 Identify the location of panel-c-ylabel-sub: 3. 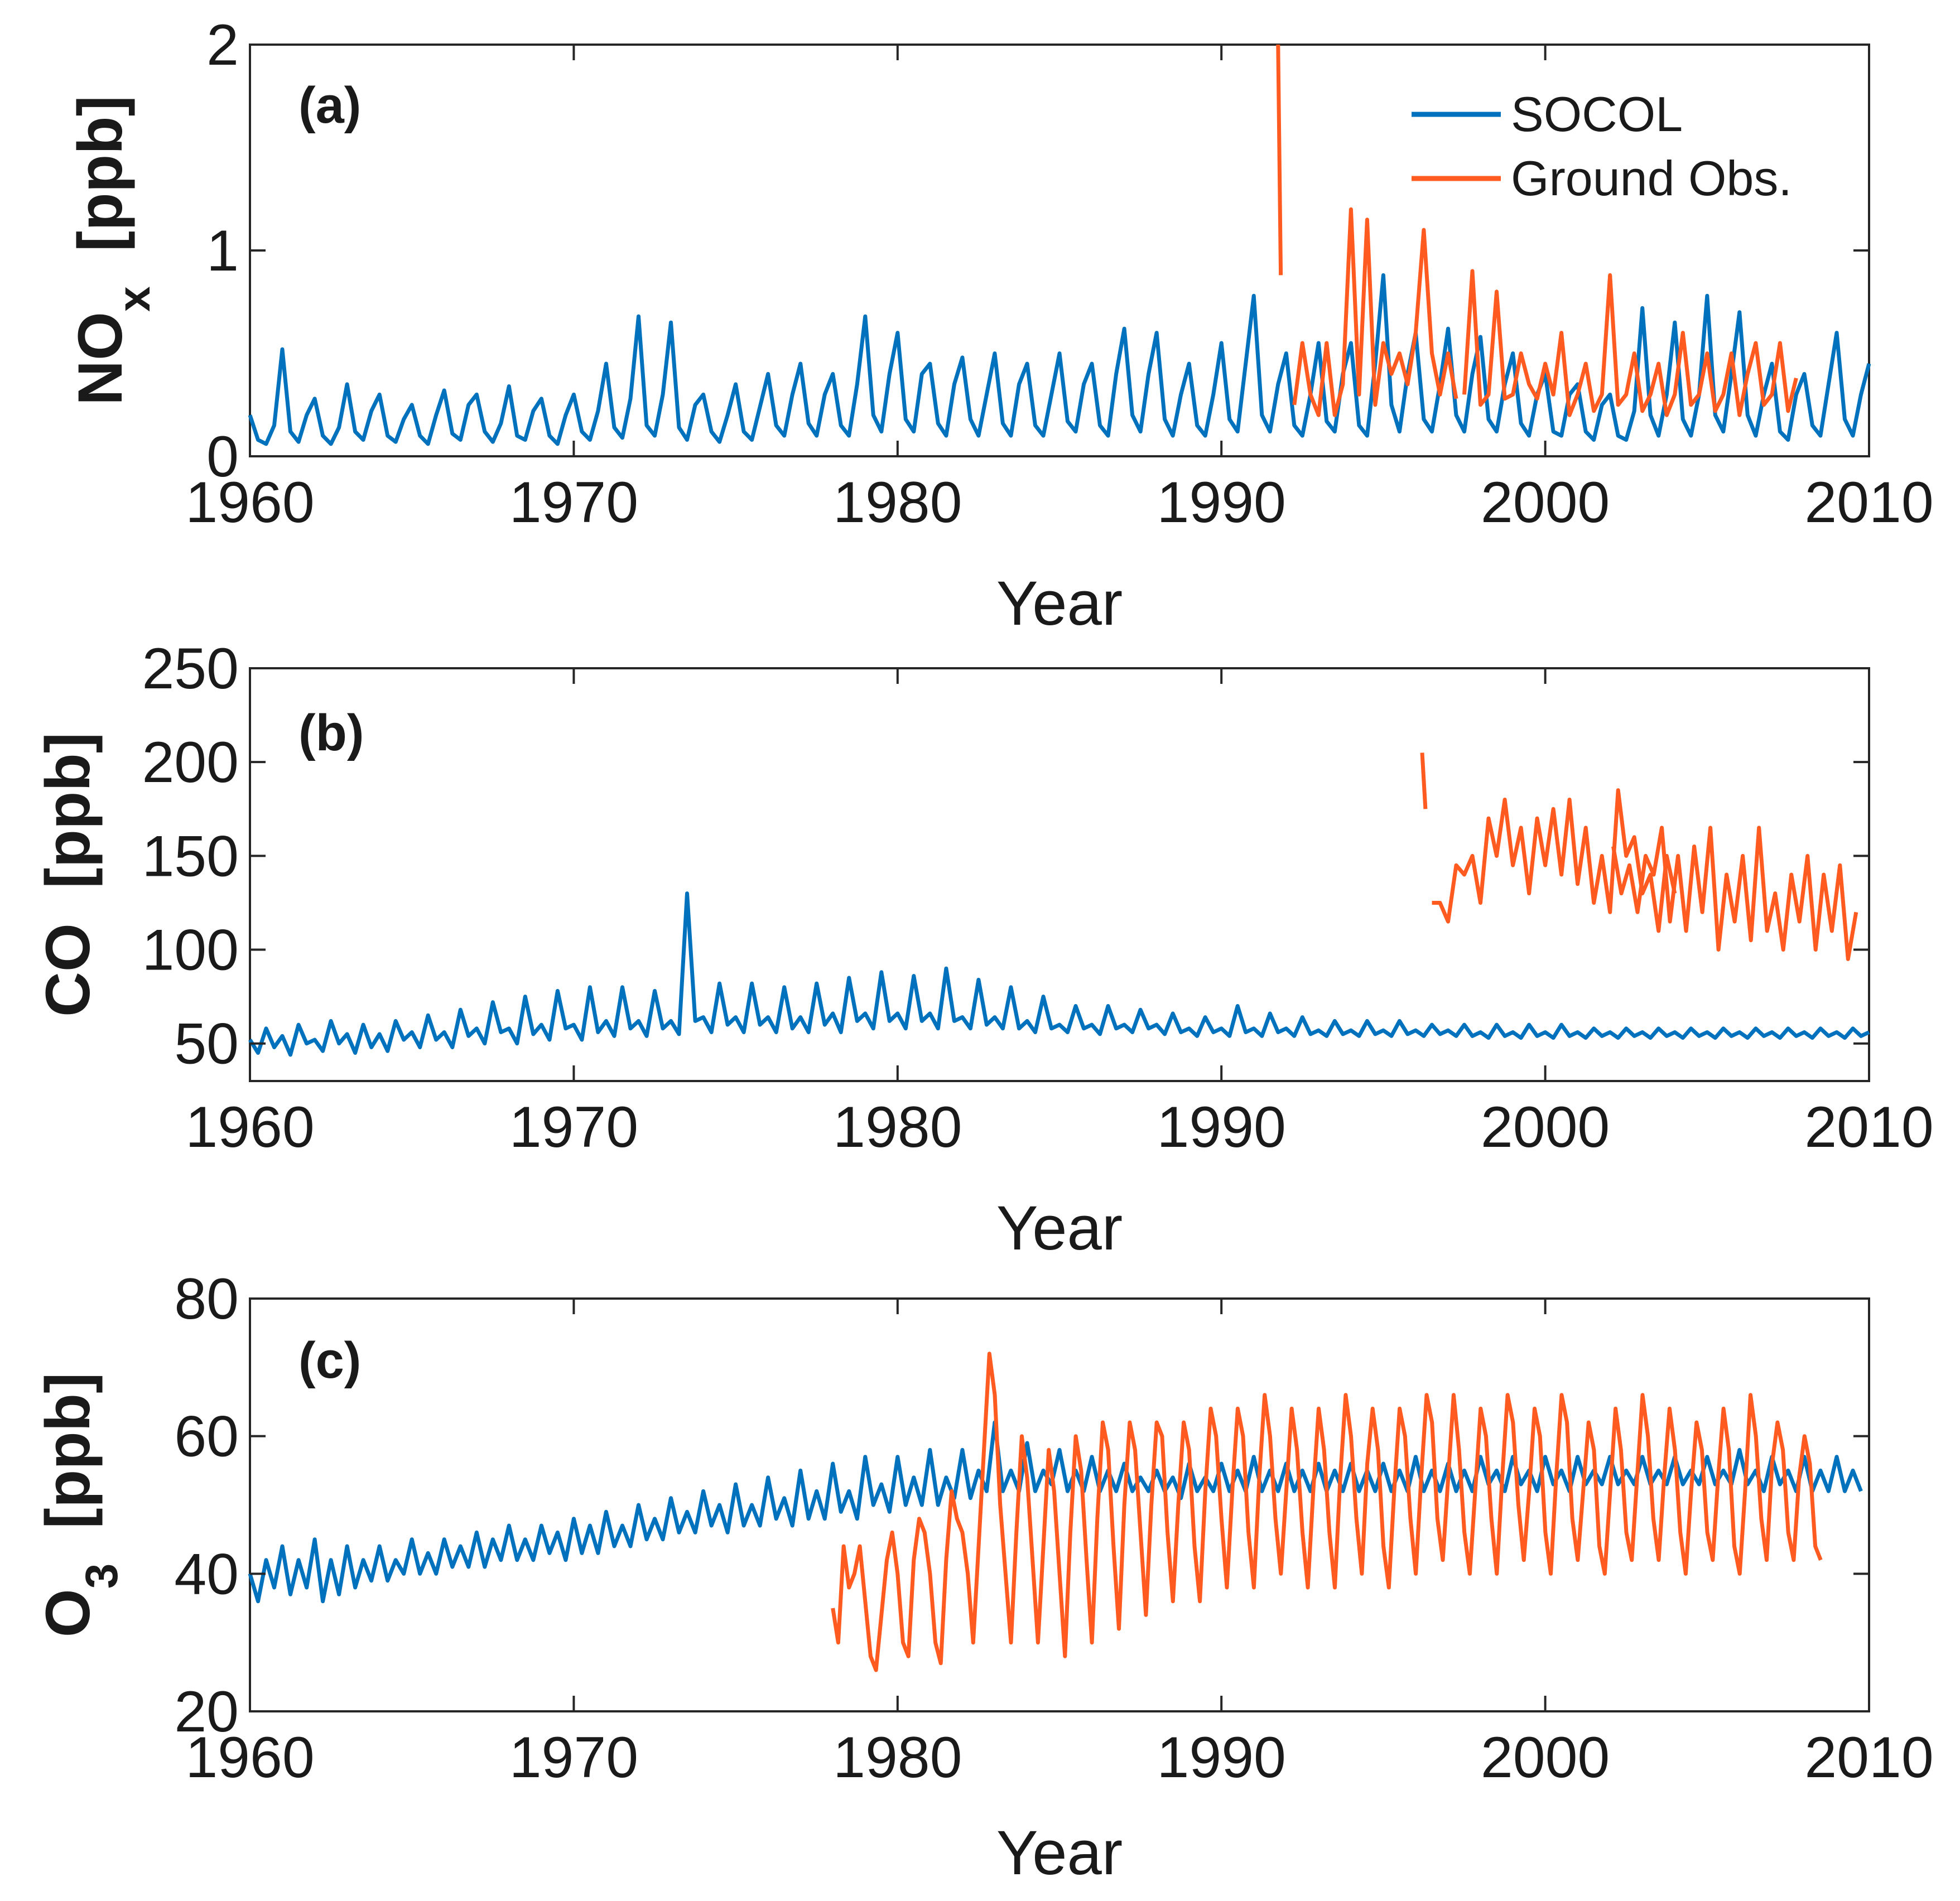
(101, 1577).